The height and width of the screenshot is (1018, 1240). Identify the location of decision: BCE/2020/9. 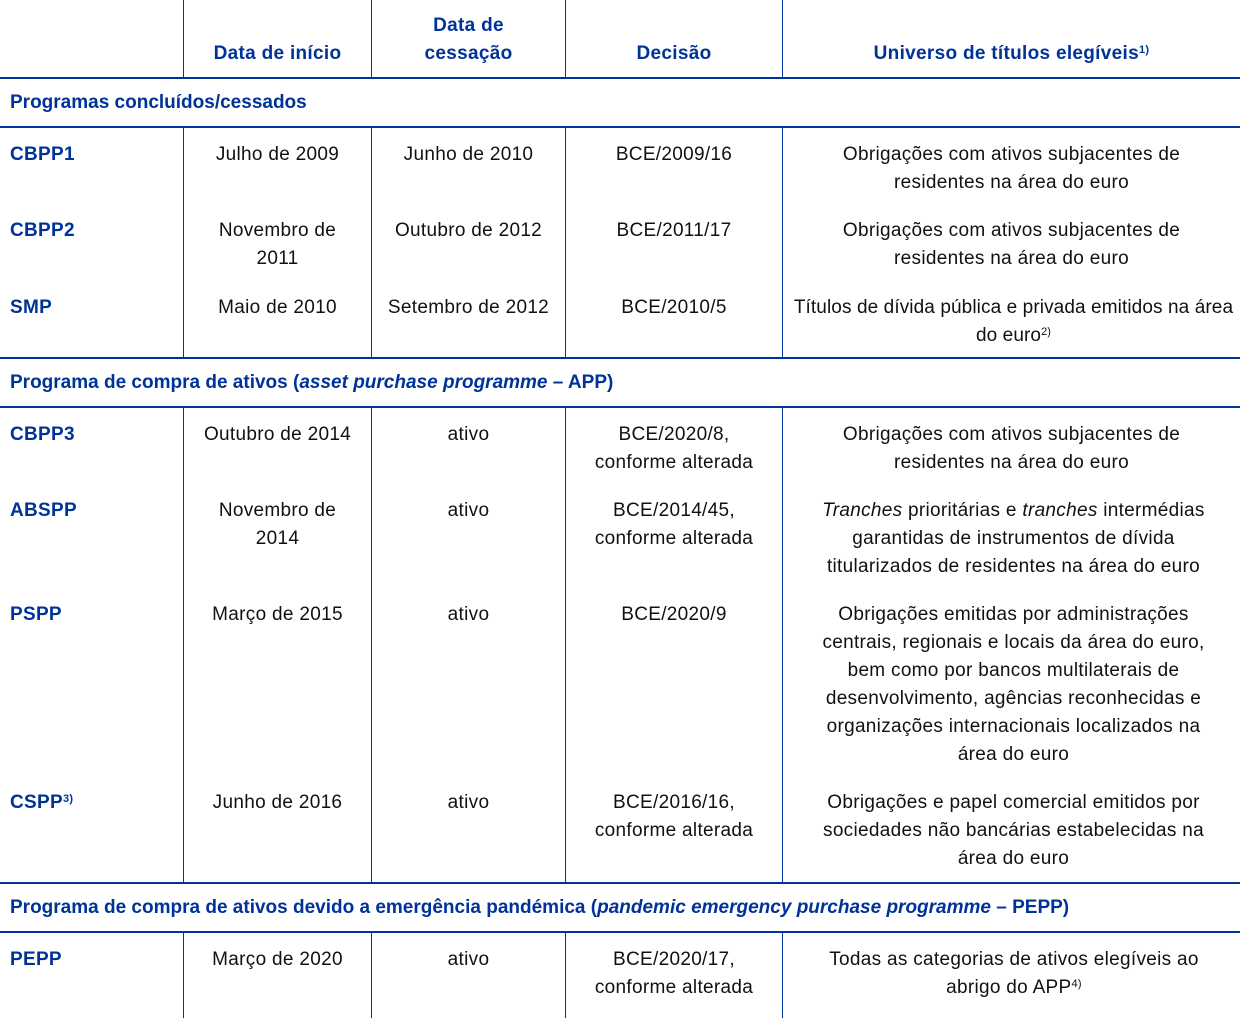
(673, 682).